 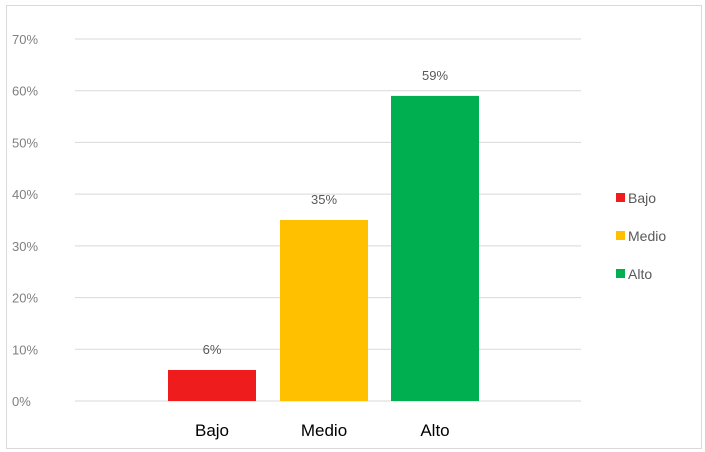 What do you see at coordinates (25, 349) in the screenshot?
I see `y-tick-label: 10%` at bounding box center [25, 349].